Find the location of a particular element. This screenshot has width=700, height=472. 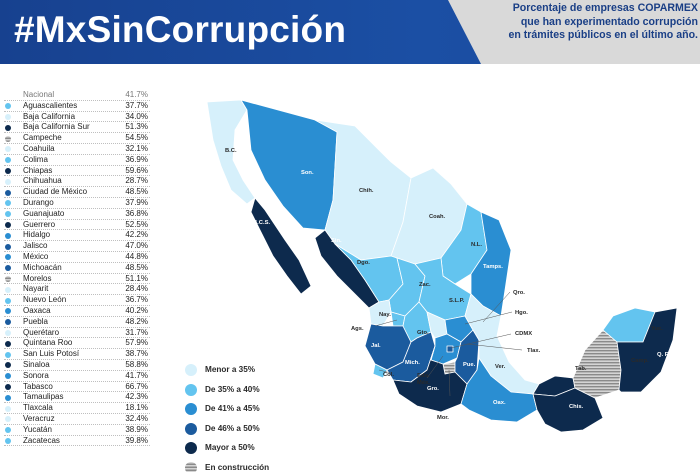

state-name: Tamaulipas is located at coordinates (43, 397).